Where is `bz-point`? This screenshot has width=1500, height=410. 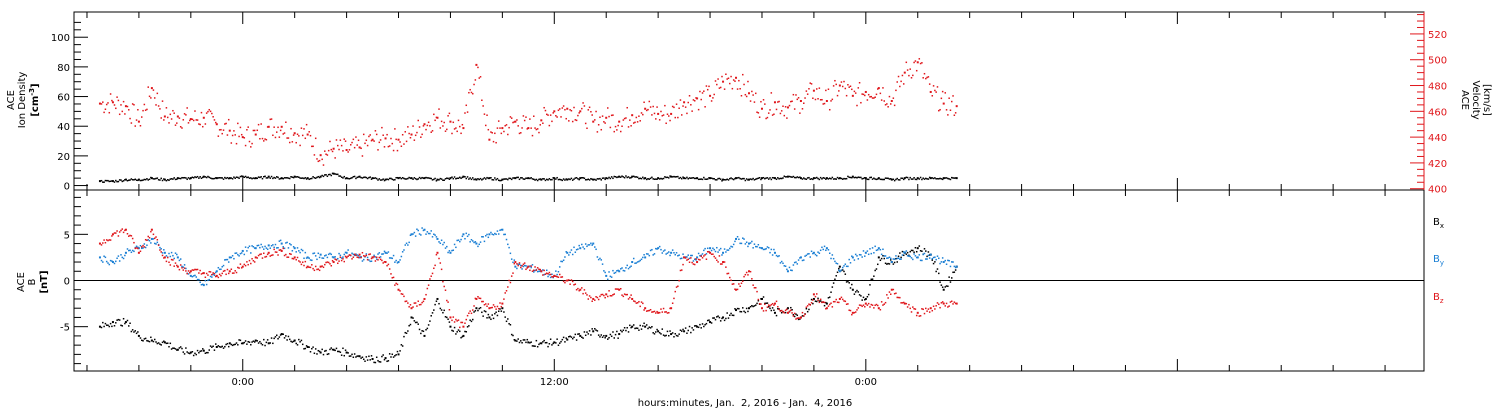
bz-point is located at coordinates (489, 308).